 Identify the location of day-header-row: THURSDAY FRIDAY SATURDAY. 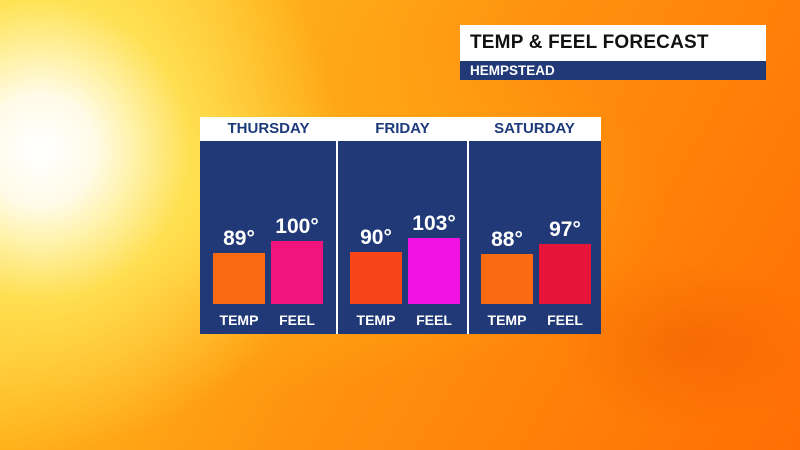
(400, 129).